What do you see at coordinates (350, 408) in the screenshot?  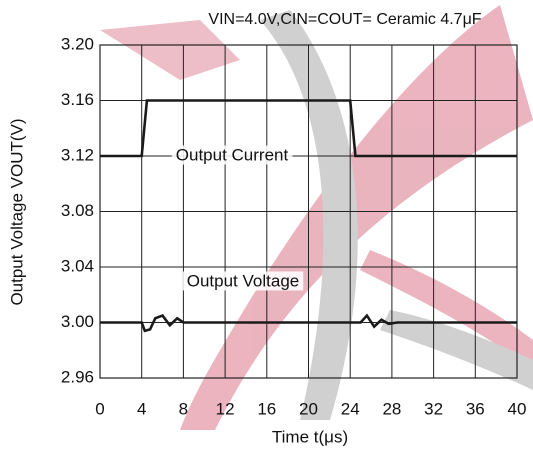 I see `x-tick-label: 24` at bounding box center [350, 408].